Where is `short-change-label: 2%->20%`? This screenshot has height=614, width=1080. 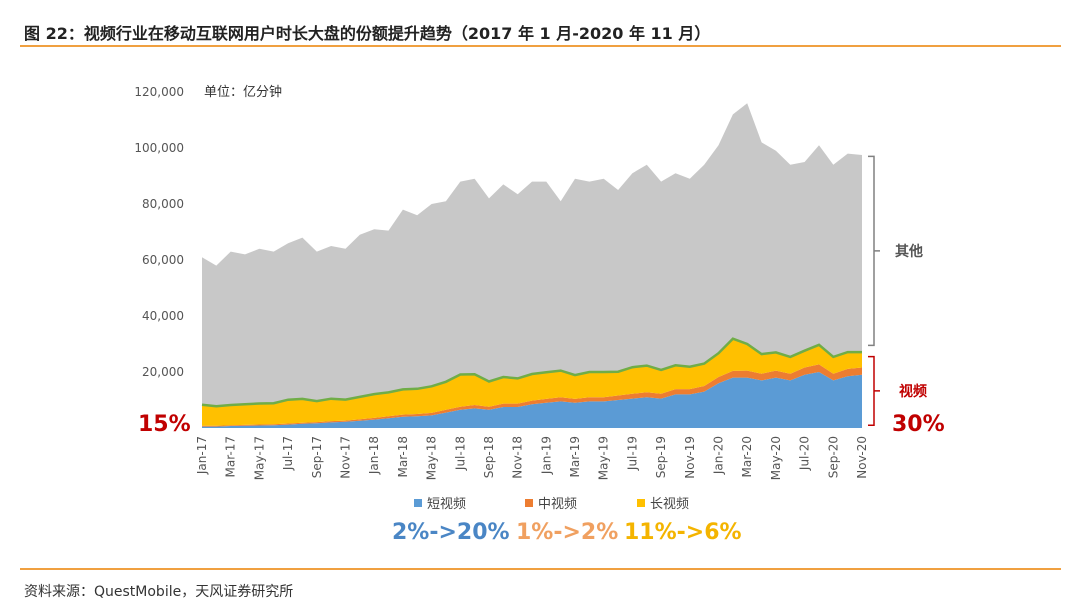 short-change-label: 2%->20% is located at coordinates (451, 532).